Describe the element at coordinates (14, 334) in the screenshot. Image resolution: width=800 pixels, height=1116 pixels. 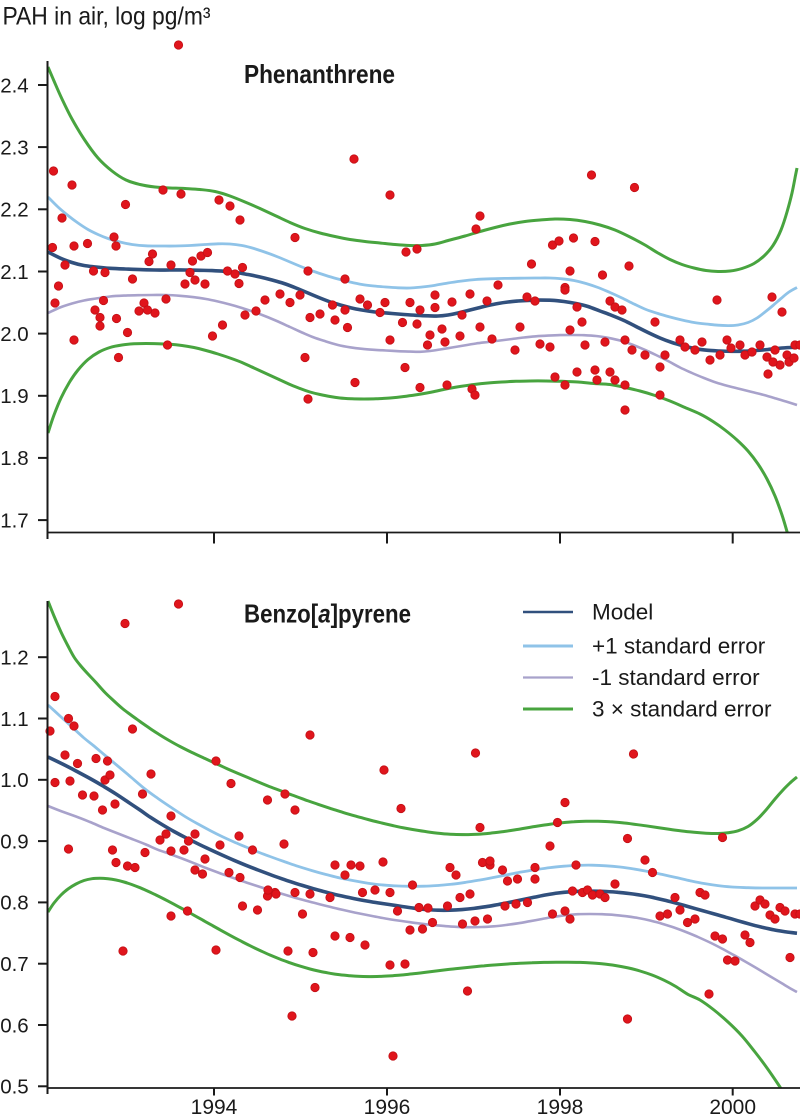
I see `svg-text: 2.0` at that location.